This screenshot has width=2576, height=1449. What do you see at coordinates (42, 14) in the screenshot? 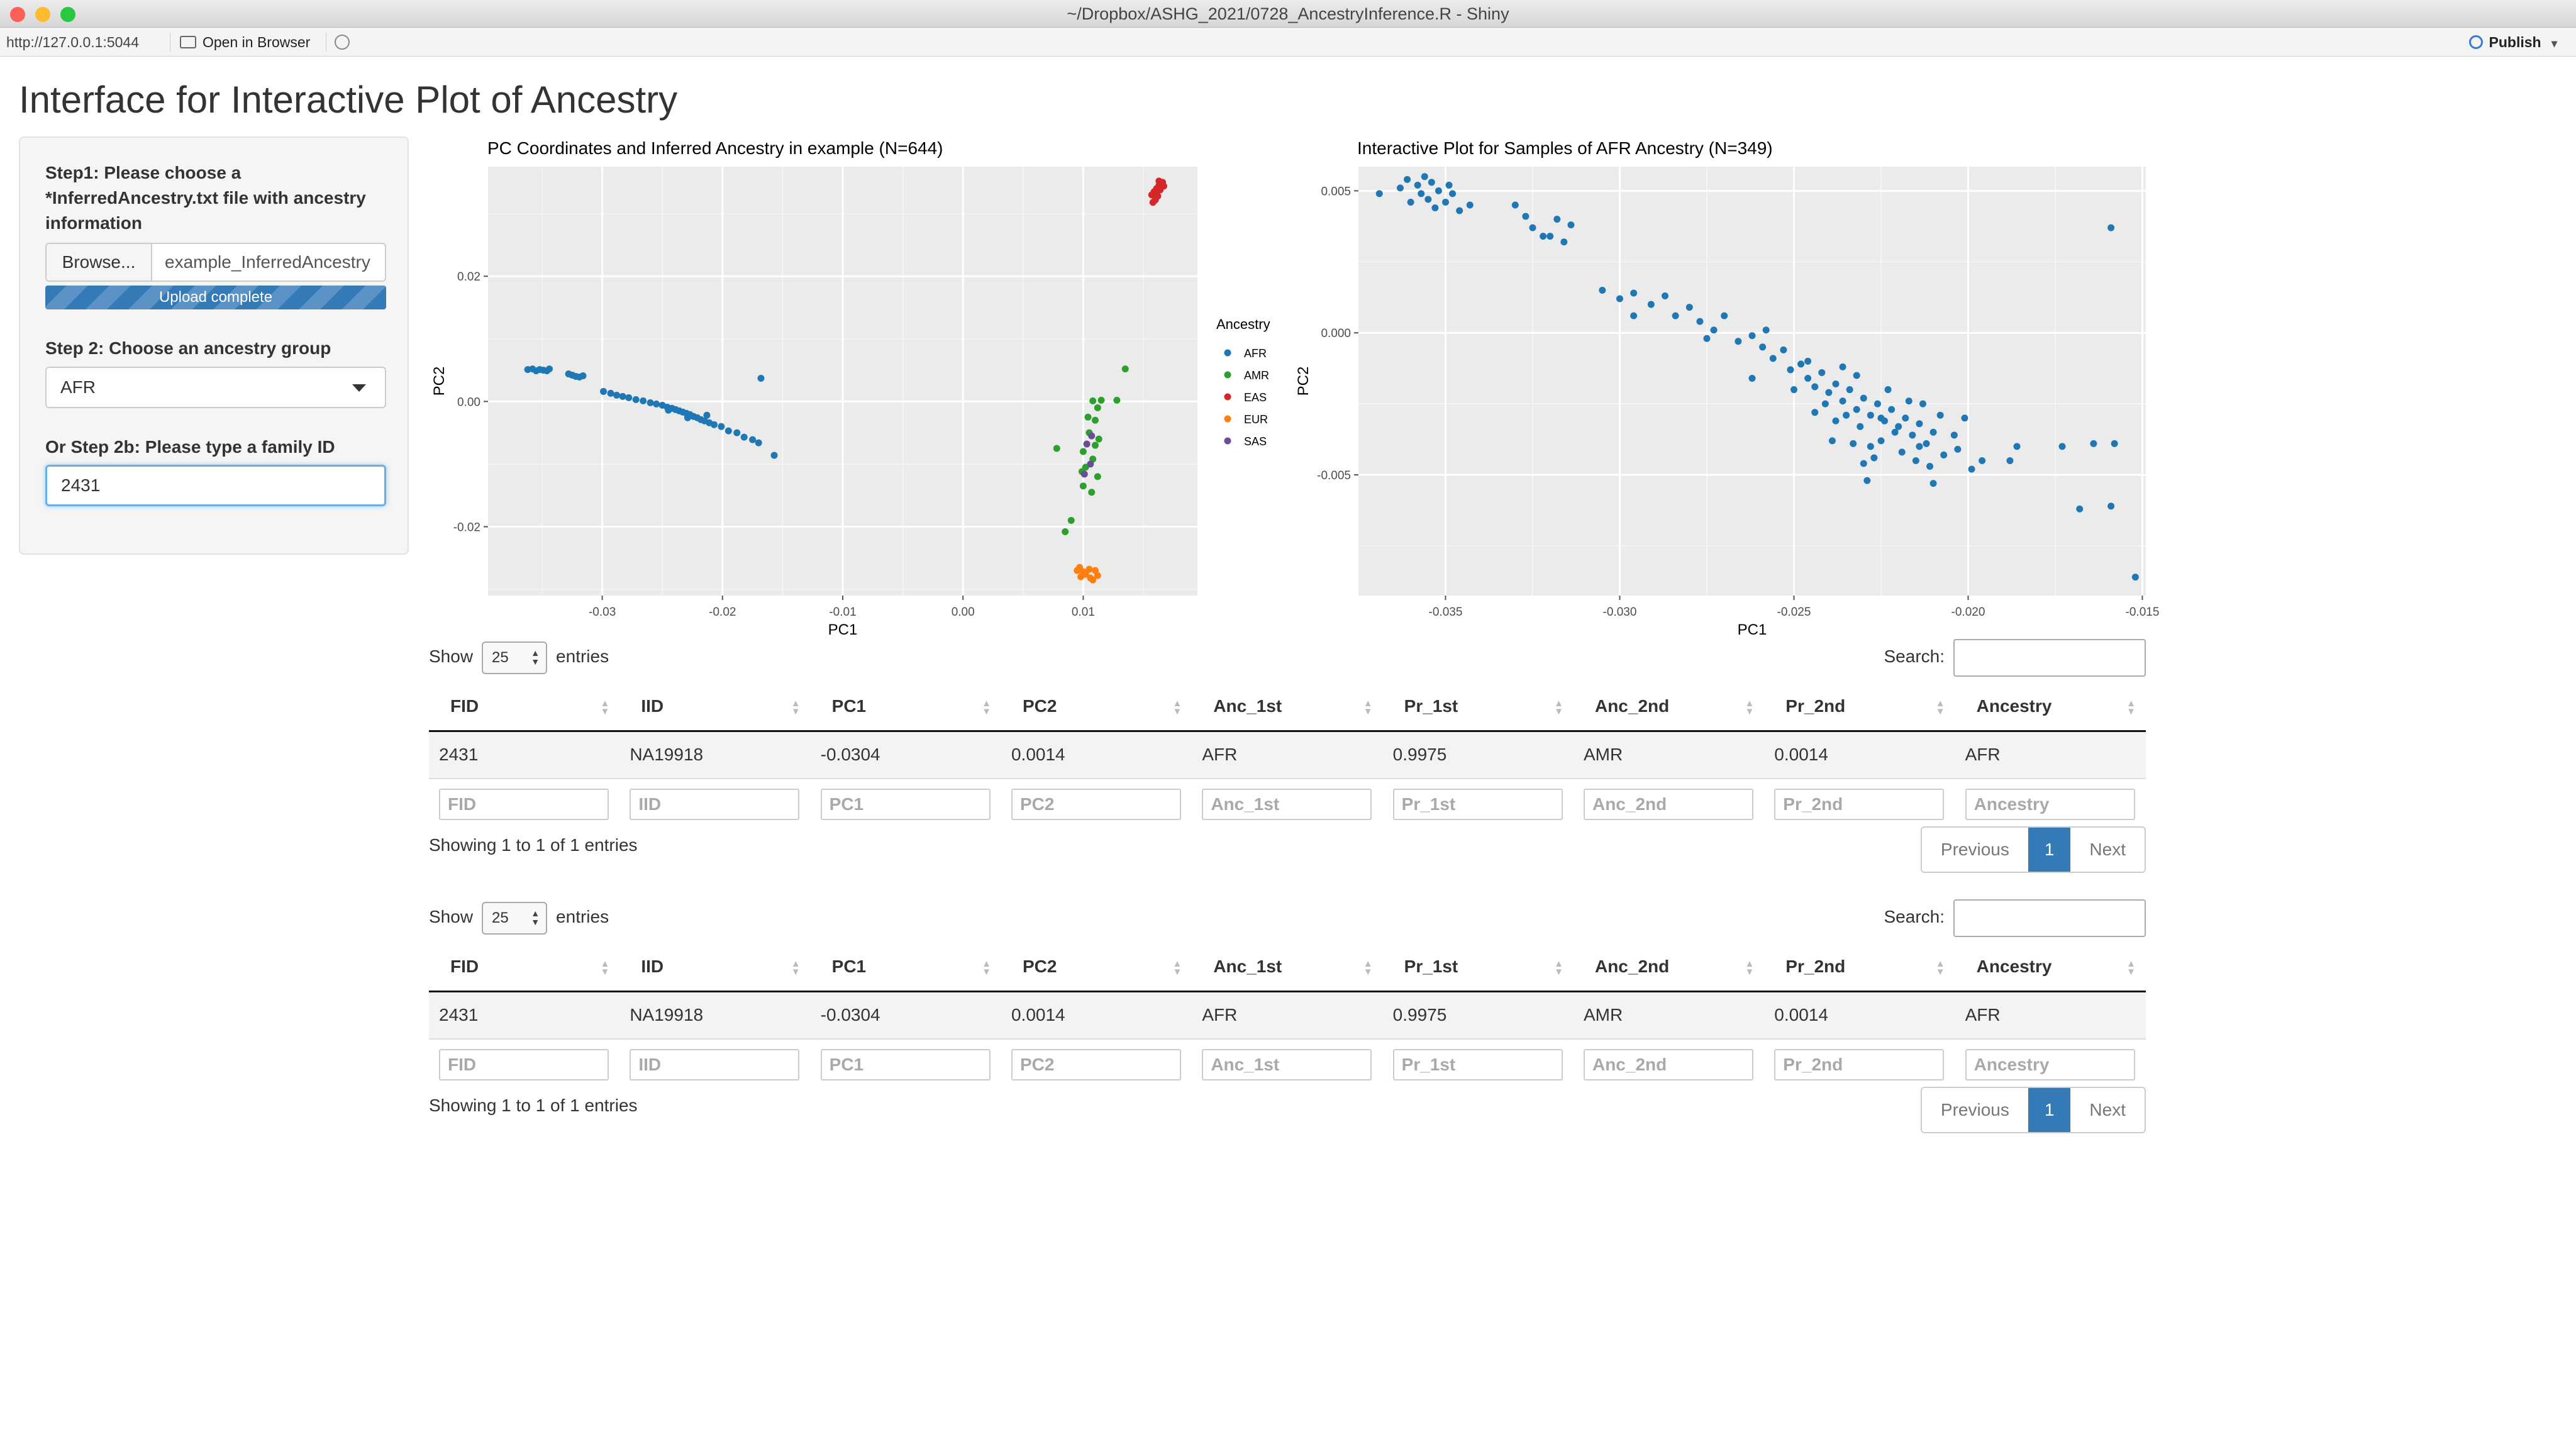
I see `minimize-window-button` at bounding box center [42, 14].